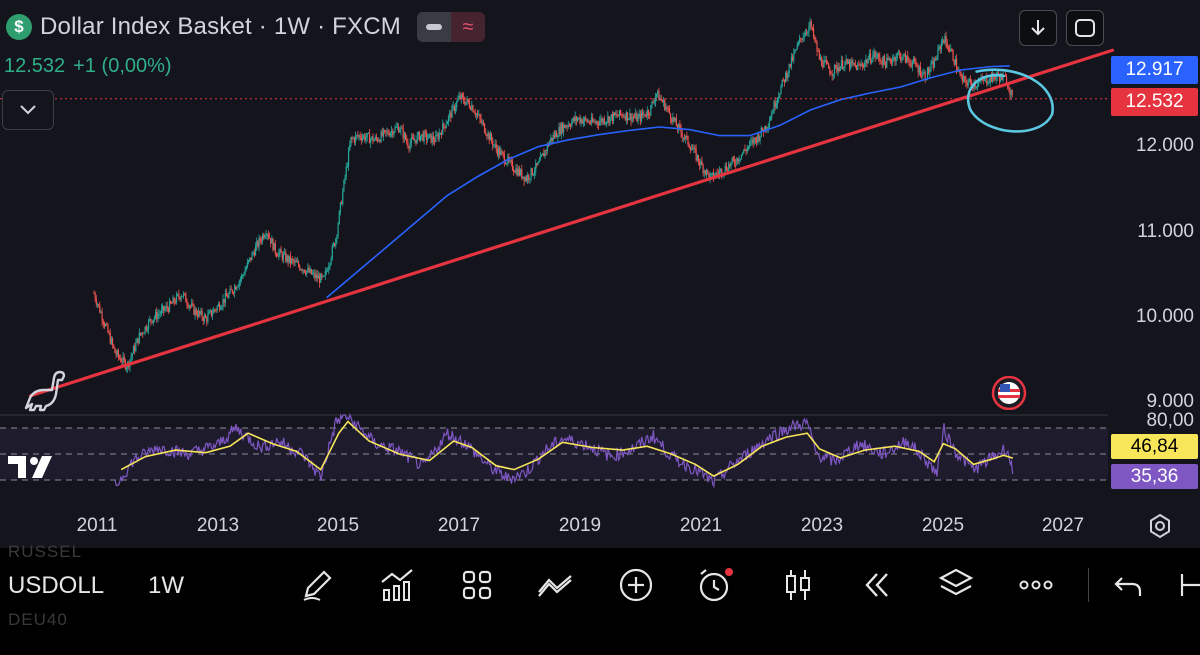 This screenshot has height=655, width=1200. What do you see at coordinates (876, 585) in the screenshot?
I see `replay-icon` at bounding box center [876, 585].